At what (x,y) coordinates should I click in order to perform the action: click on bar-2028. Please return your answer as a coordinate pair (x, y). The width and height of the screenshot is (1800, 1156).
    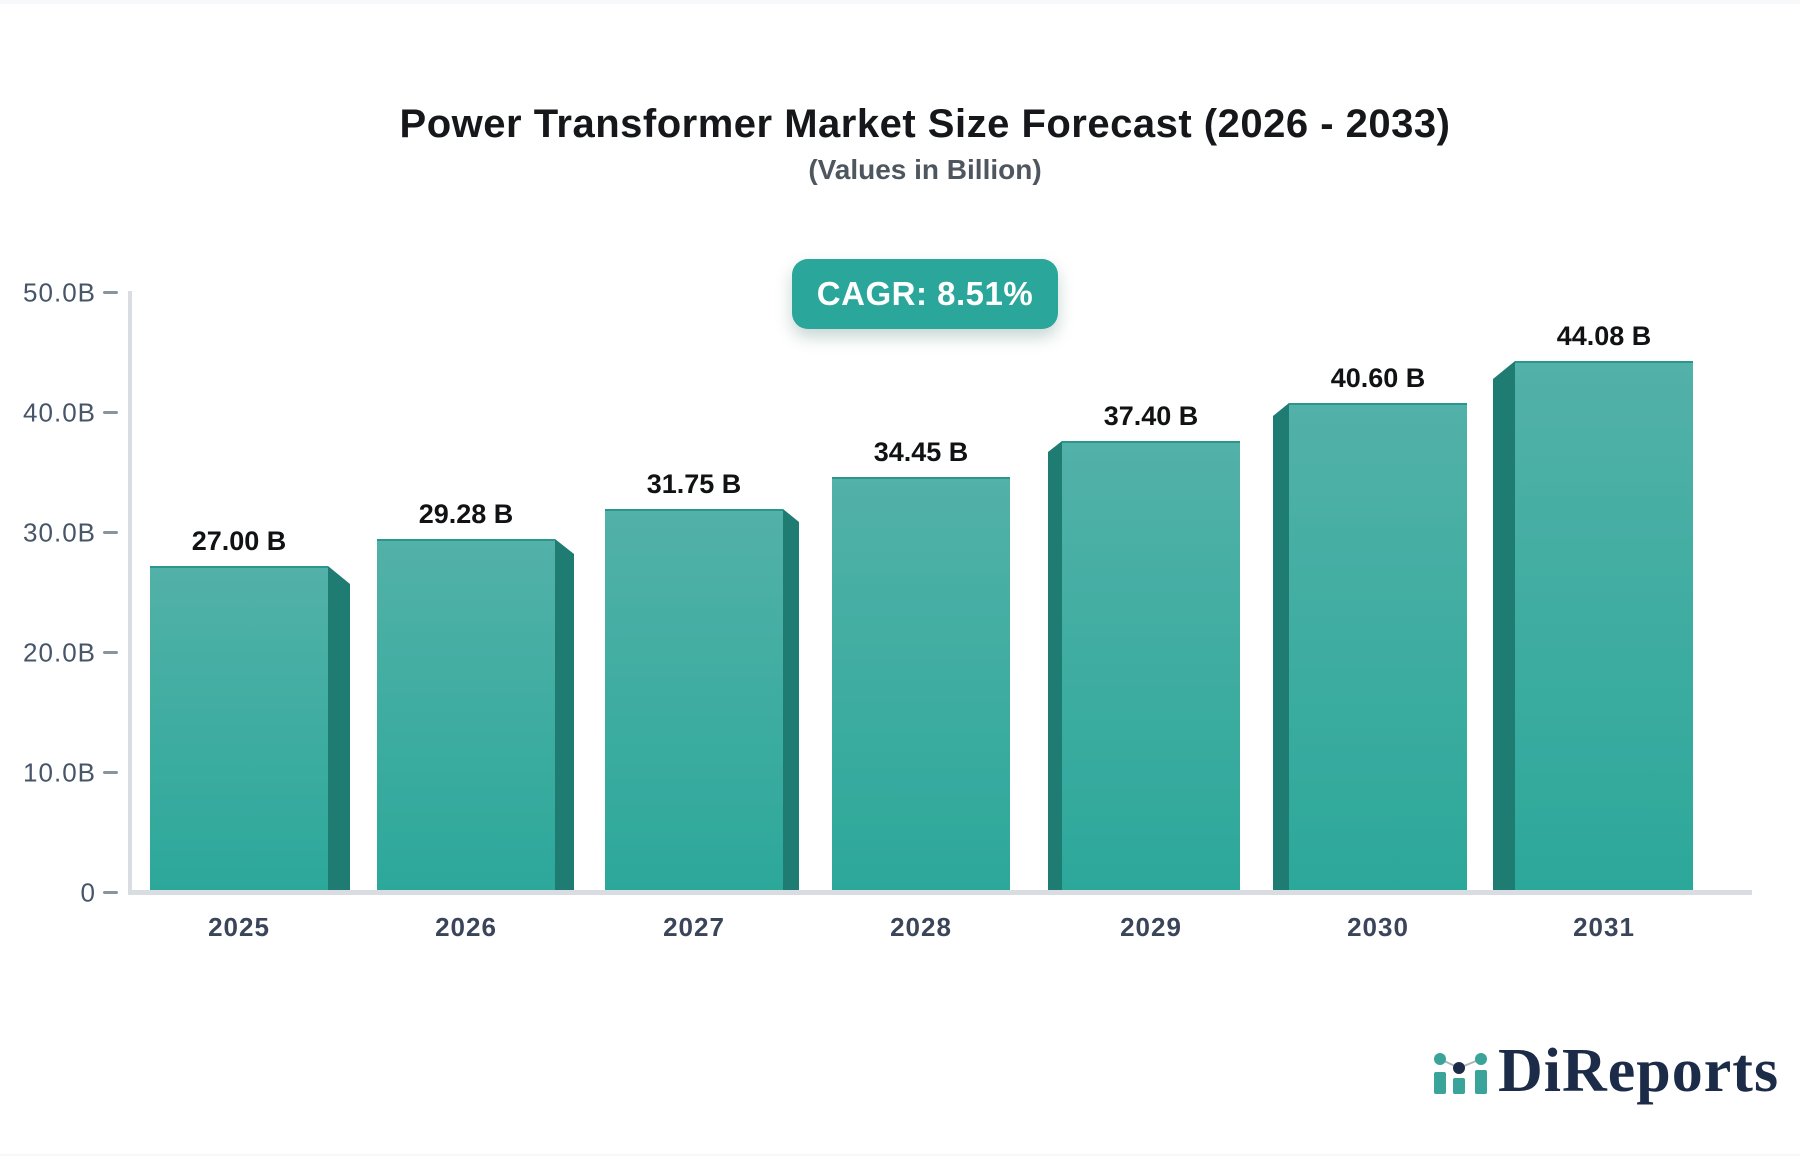
    Looking at the image, I should click on (921, 683).